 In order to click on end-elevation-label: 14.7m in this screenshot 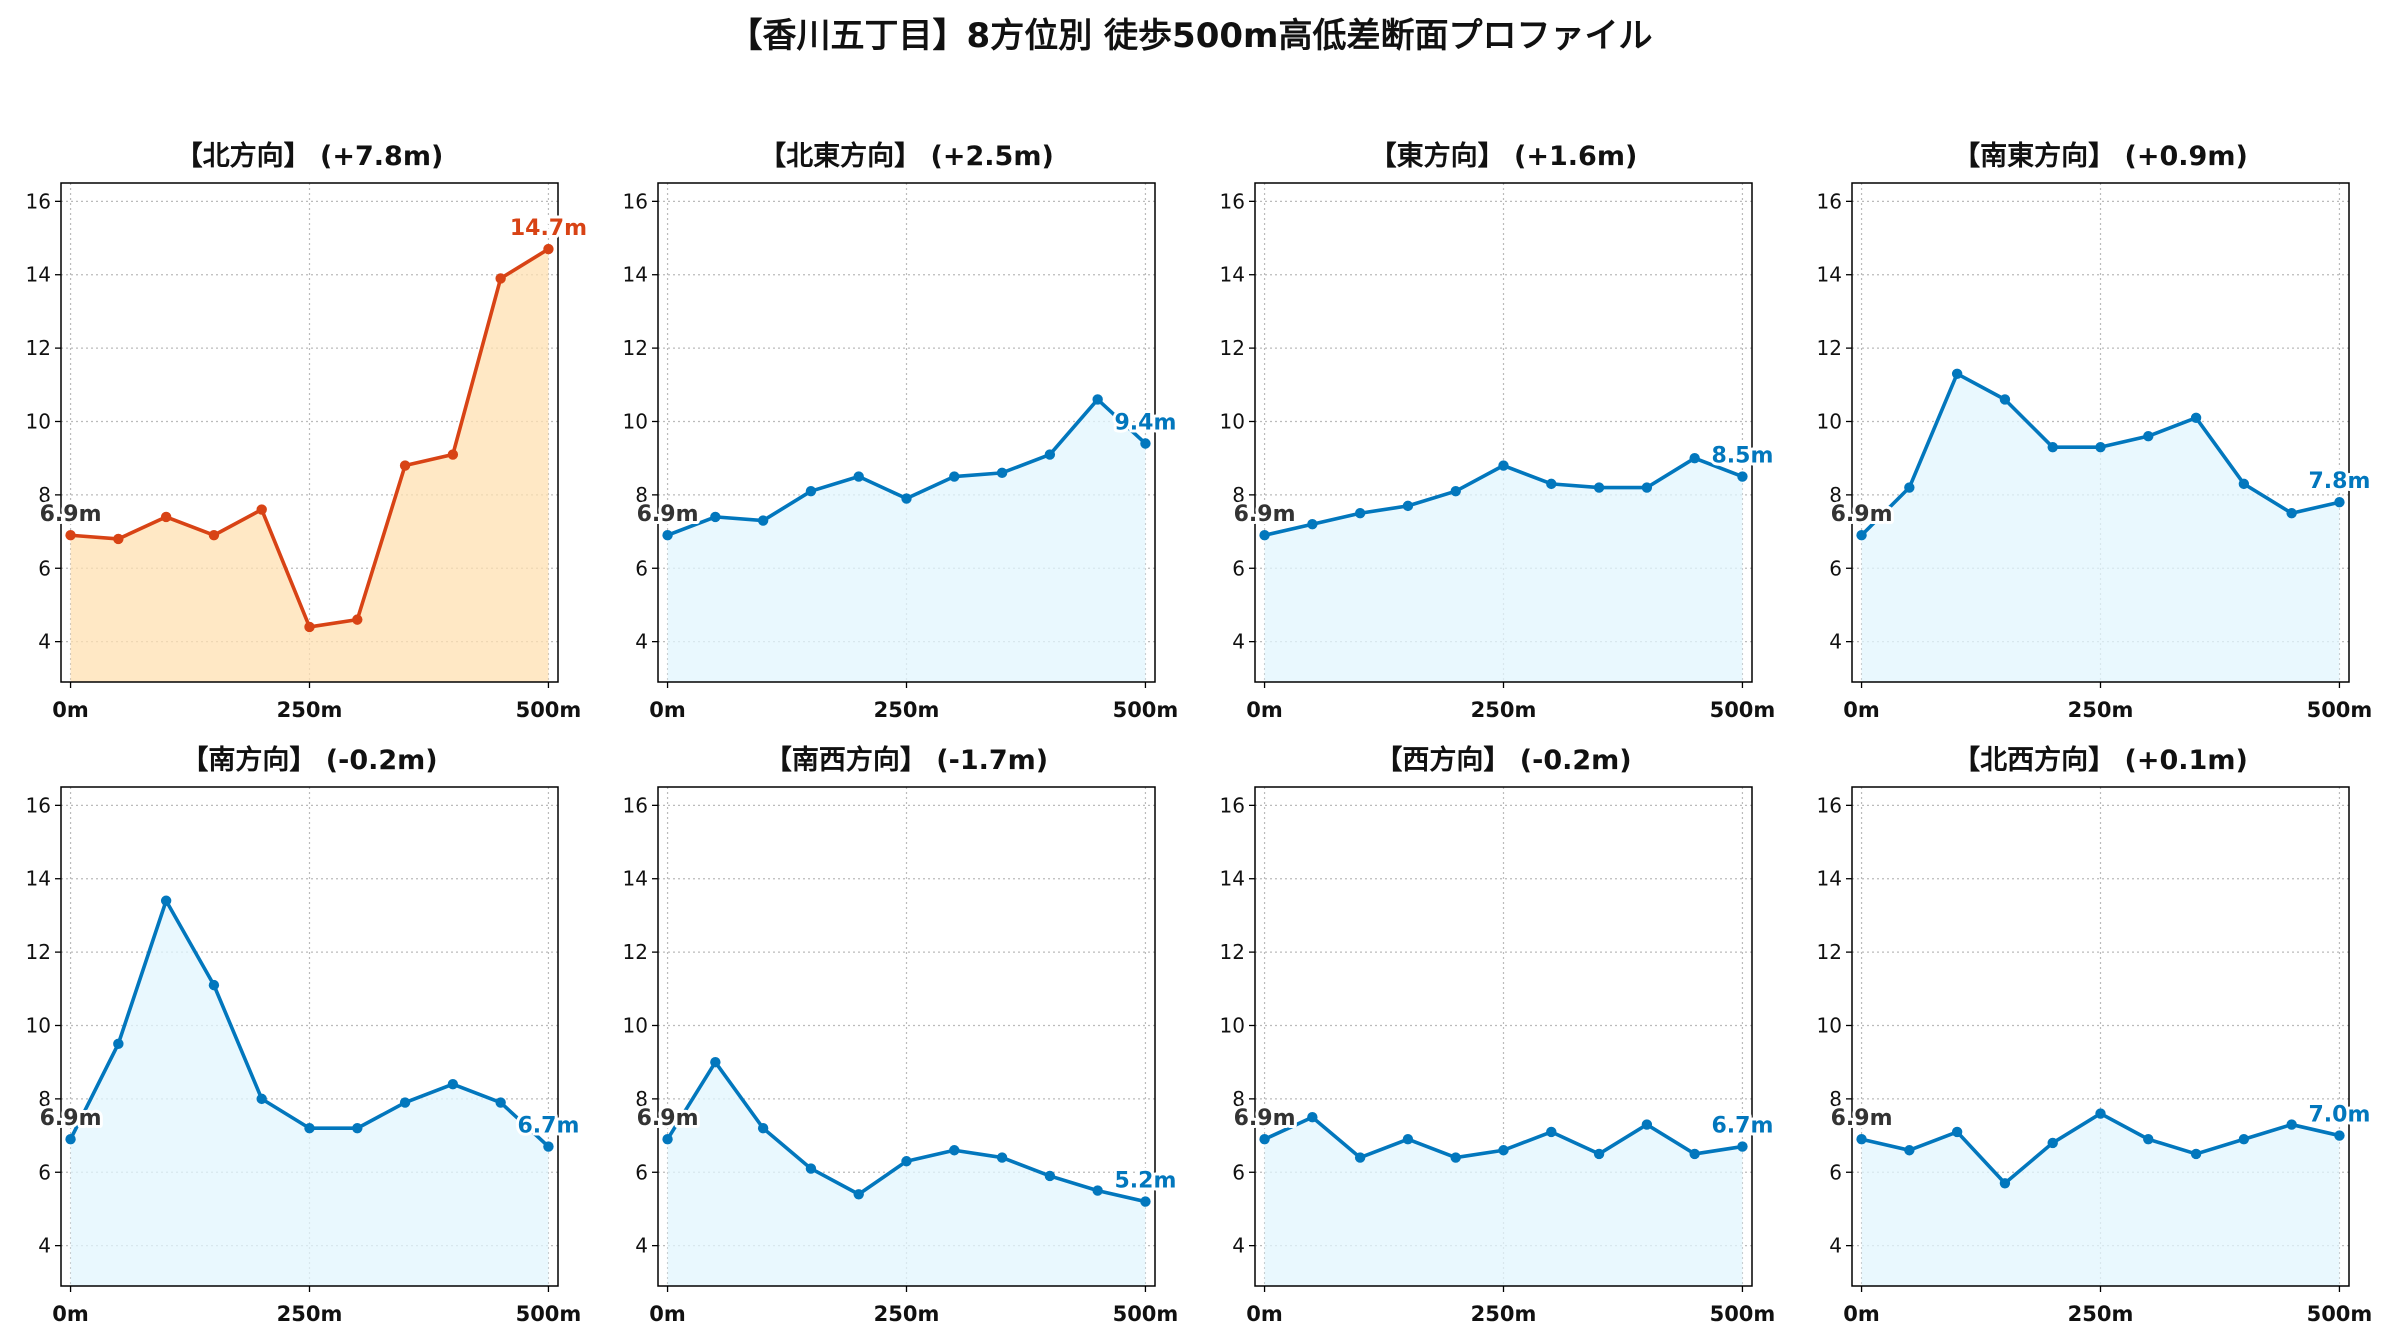, I will do `click(548, 228)`.